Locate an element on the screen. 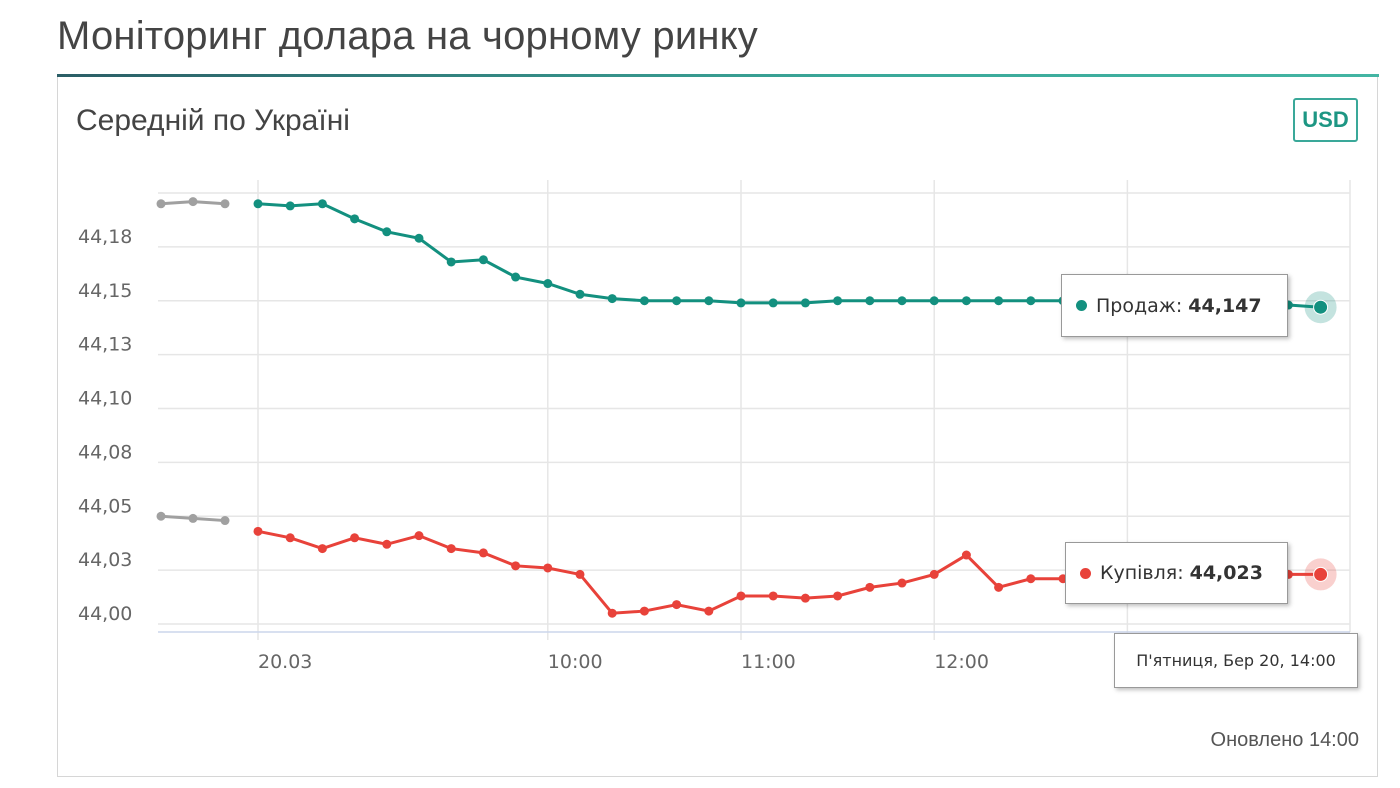  date-tooltip: П'ятниця, Бер 20, 14:00 is located at coordinates (1236, 660).